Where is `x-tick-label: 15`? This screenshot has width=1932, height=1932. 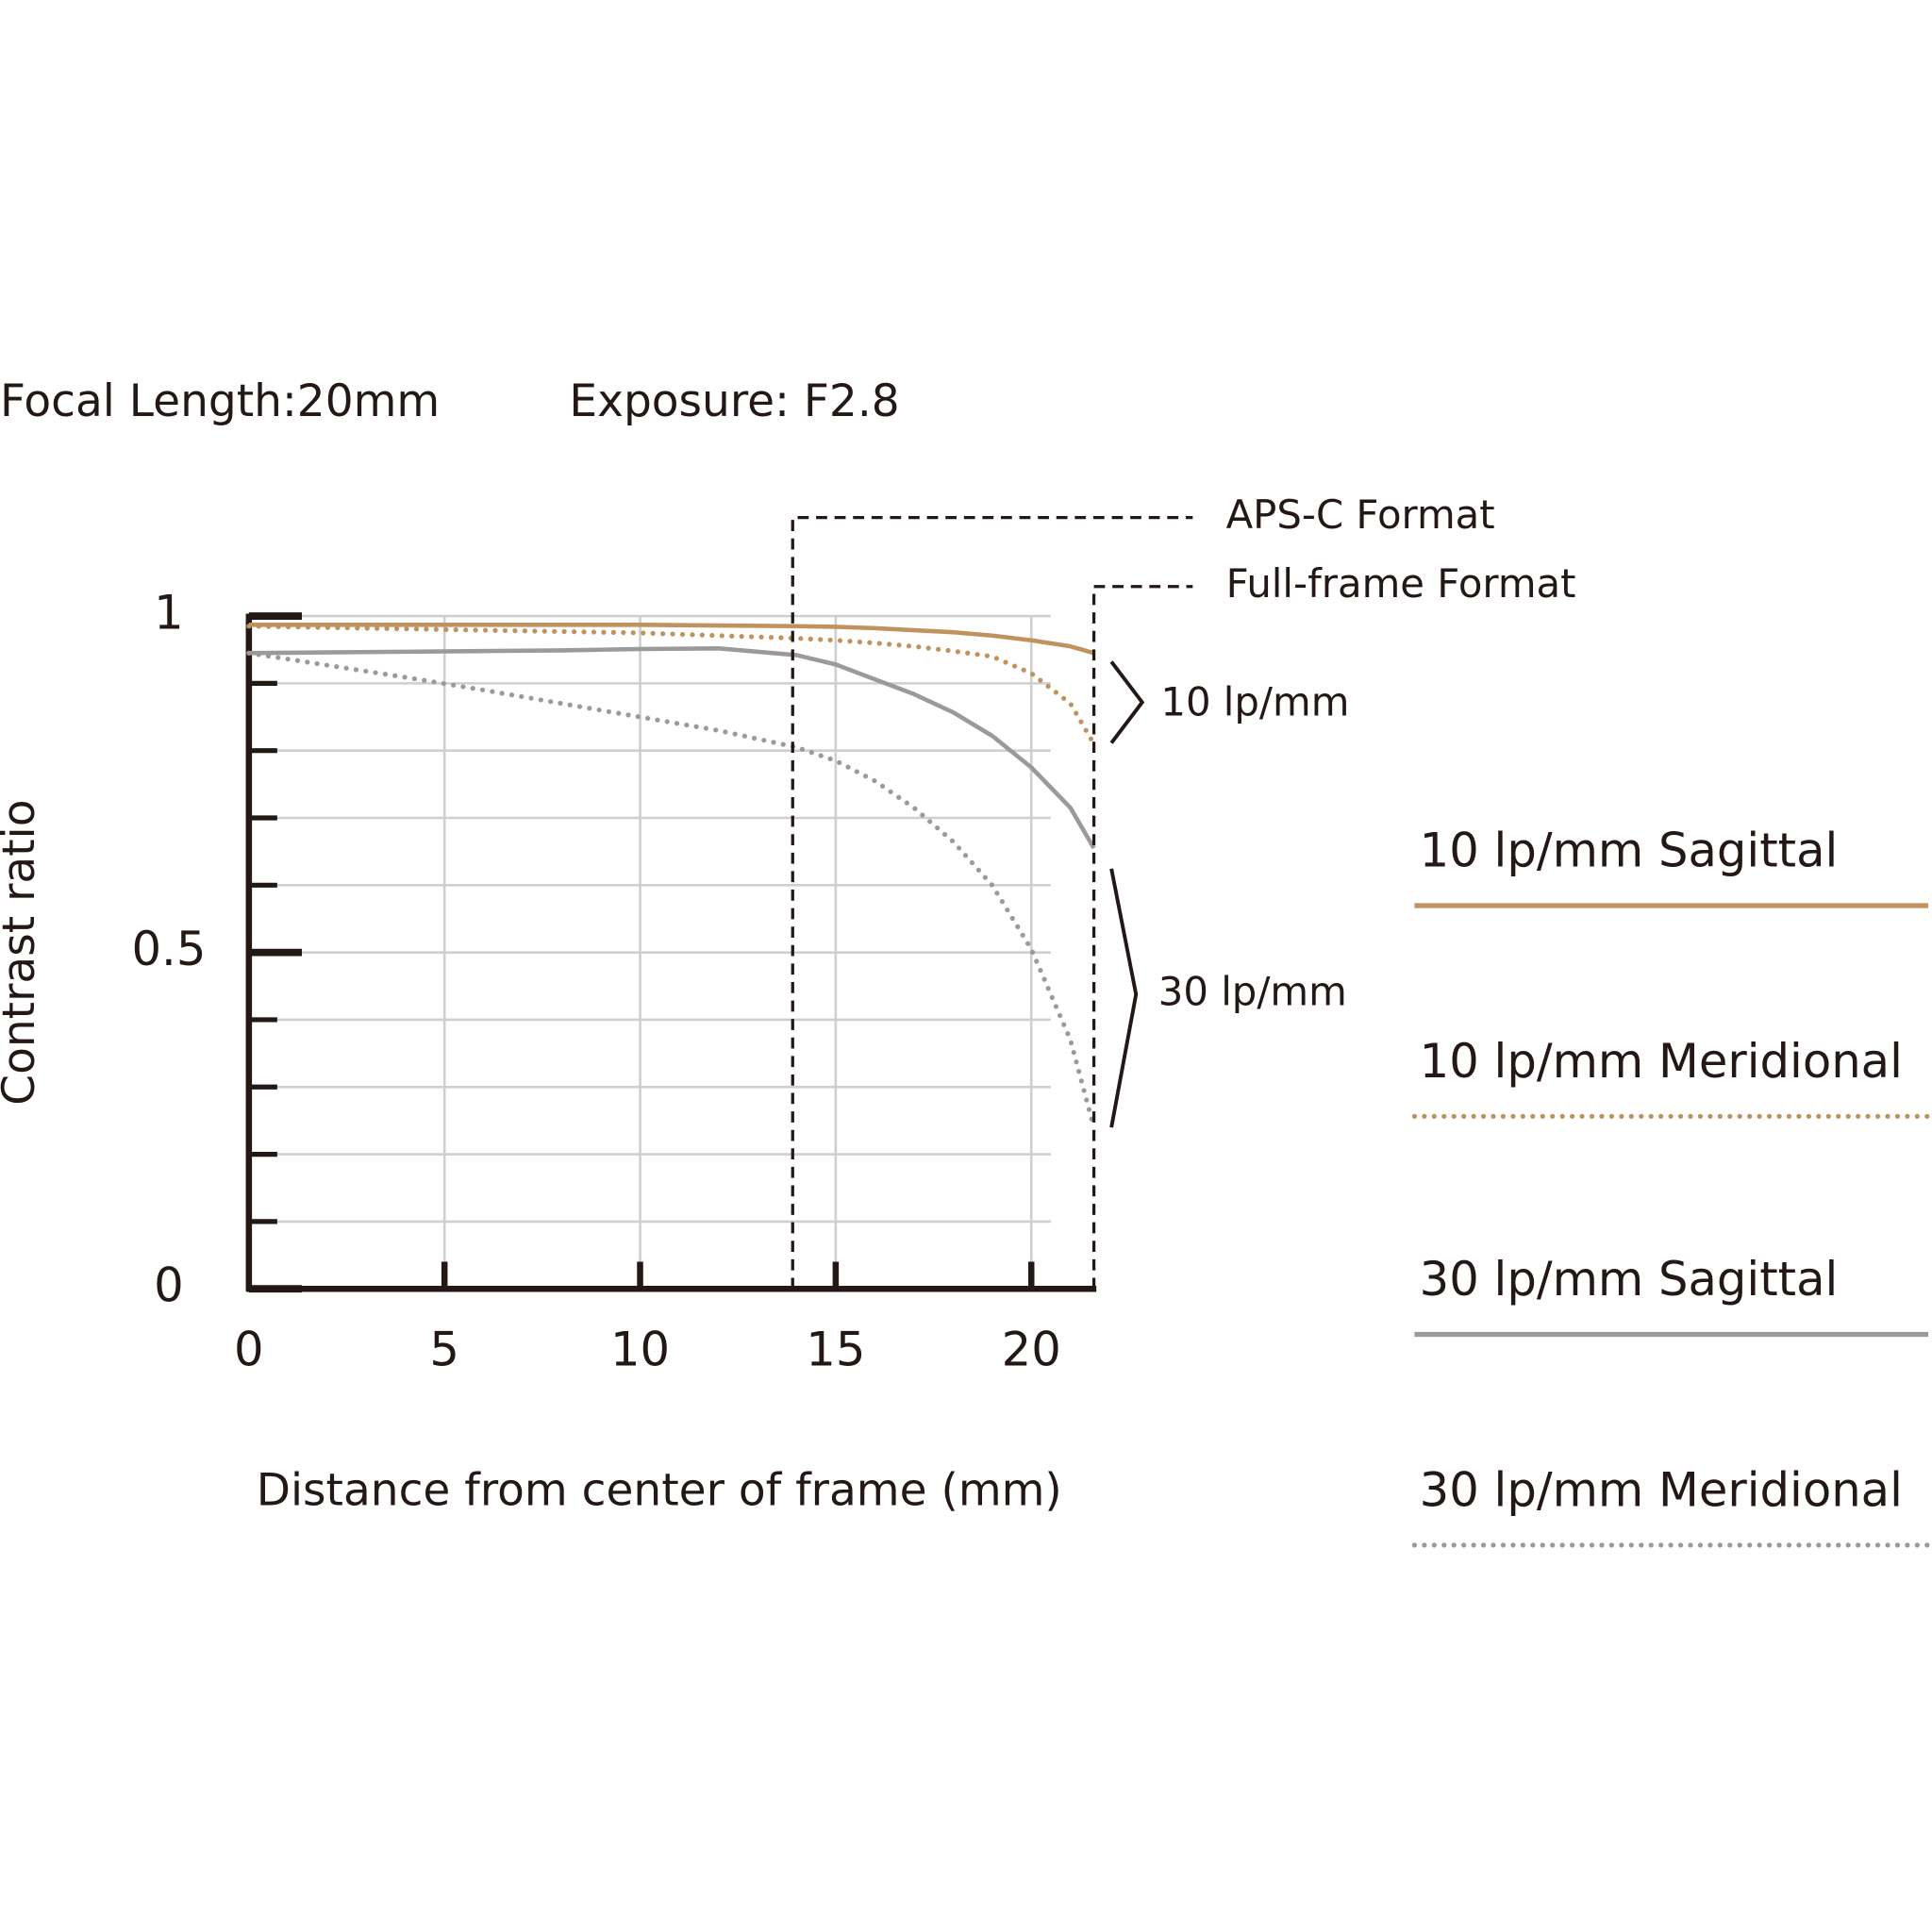 x-tick-label: 15 is located at coordinates (835, 1350).